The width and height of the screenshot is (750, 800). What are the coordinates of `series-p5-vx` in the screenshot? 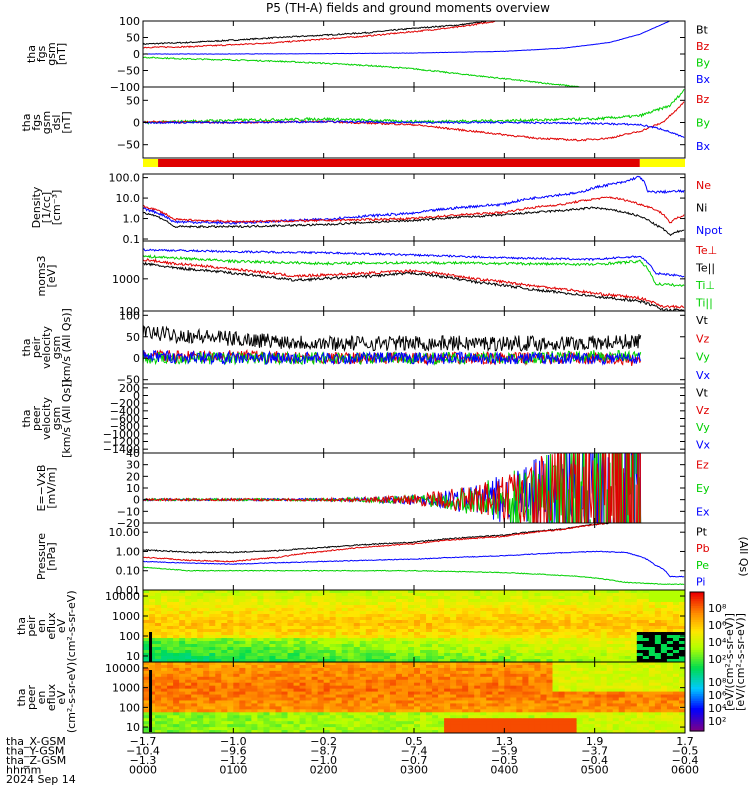 It's located at (392, 358).